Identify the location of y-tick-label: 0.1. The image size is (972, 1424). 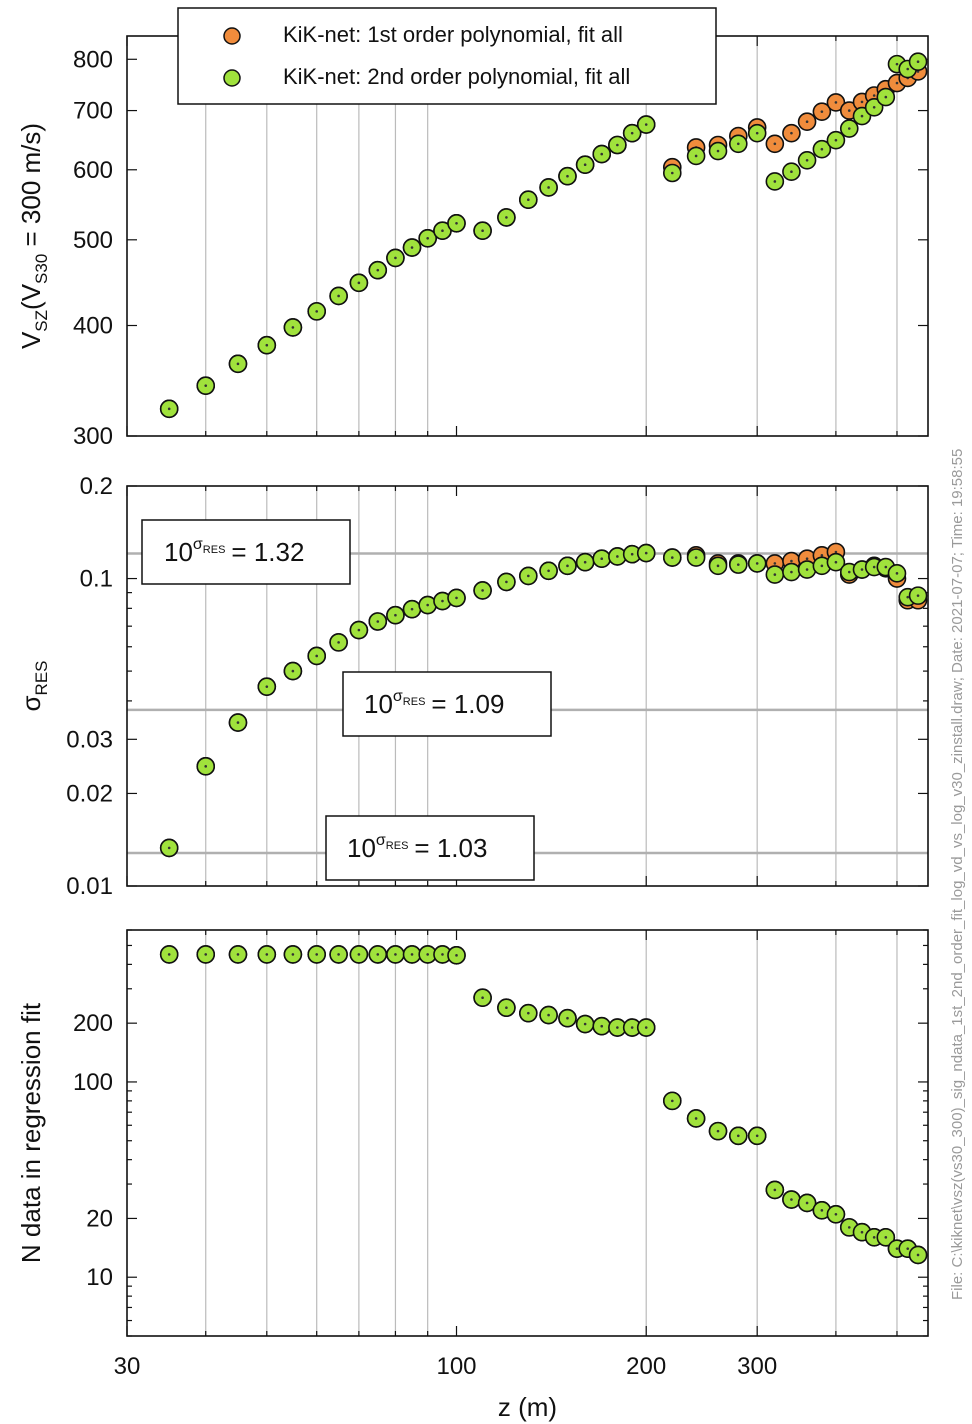
(96, 579).